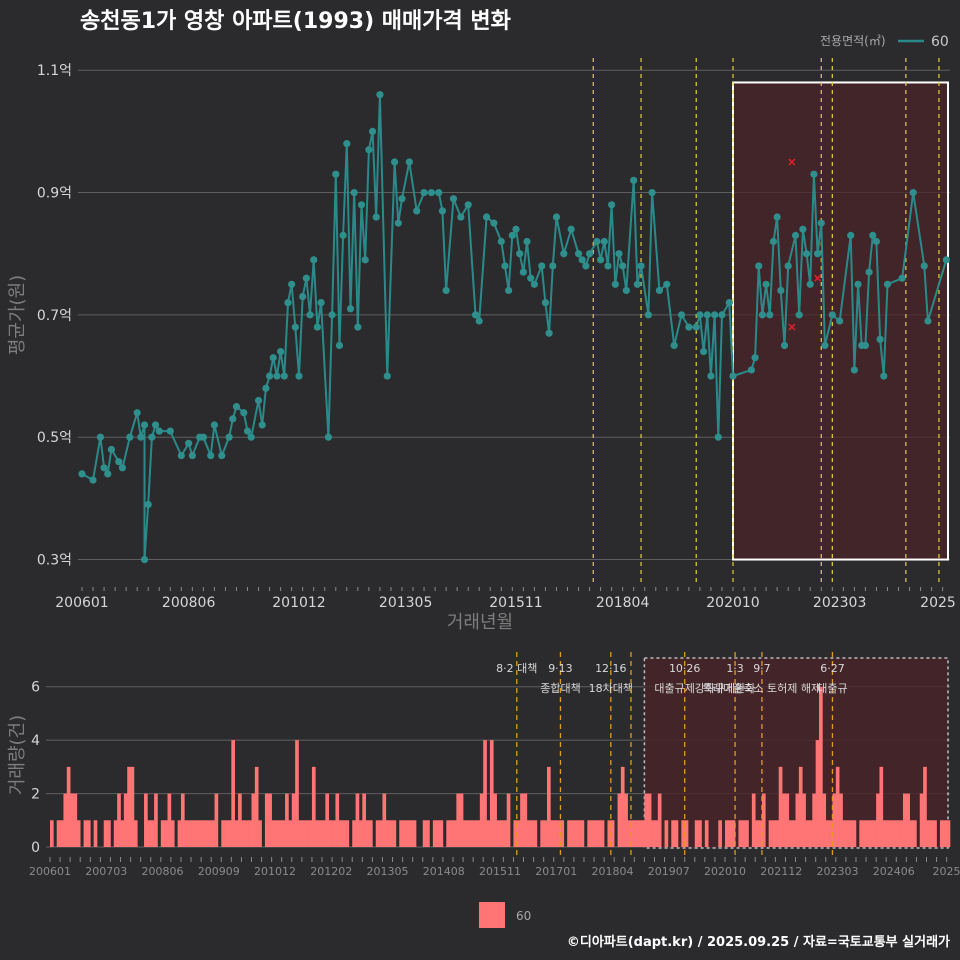 The width and height of the screenshot is (960, 960). Describe the element at coordinates (611, 668) in the screenshot. I see `policy-label: 12·16` at that location.